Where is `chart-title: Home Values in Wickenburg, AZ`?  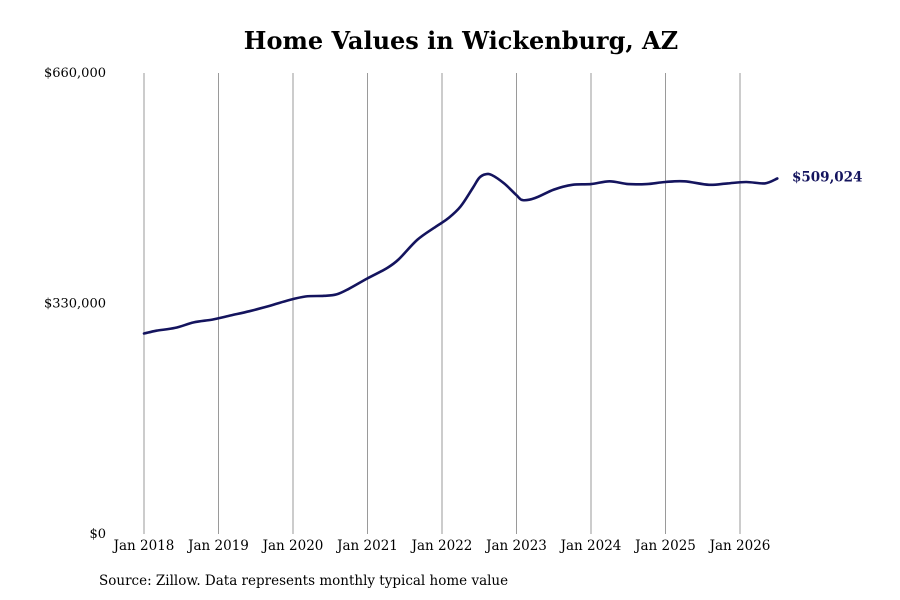 chart-title: Home Values in Wickenburg, AZ is located at coordinates (461, 40).